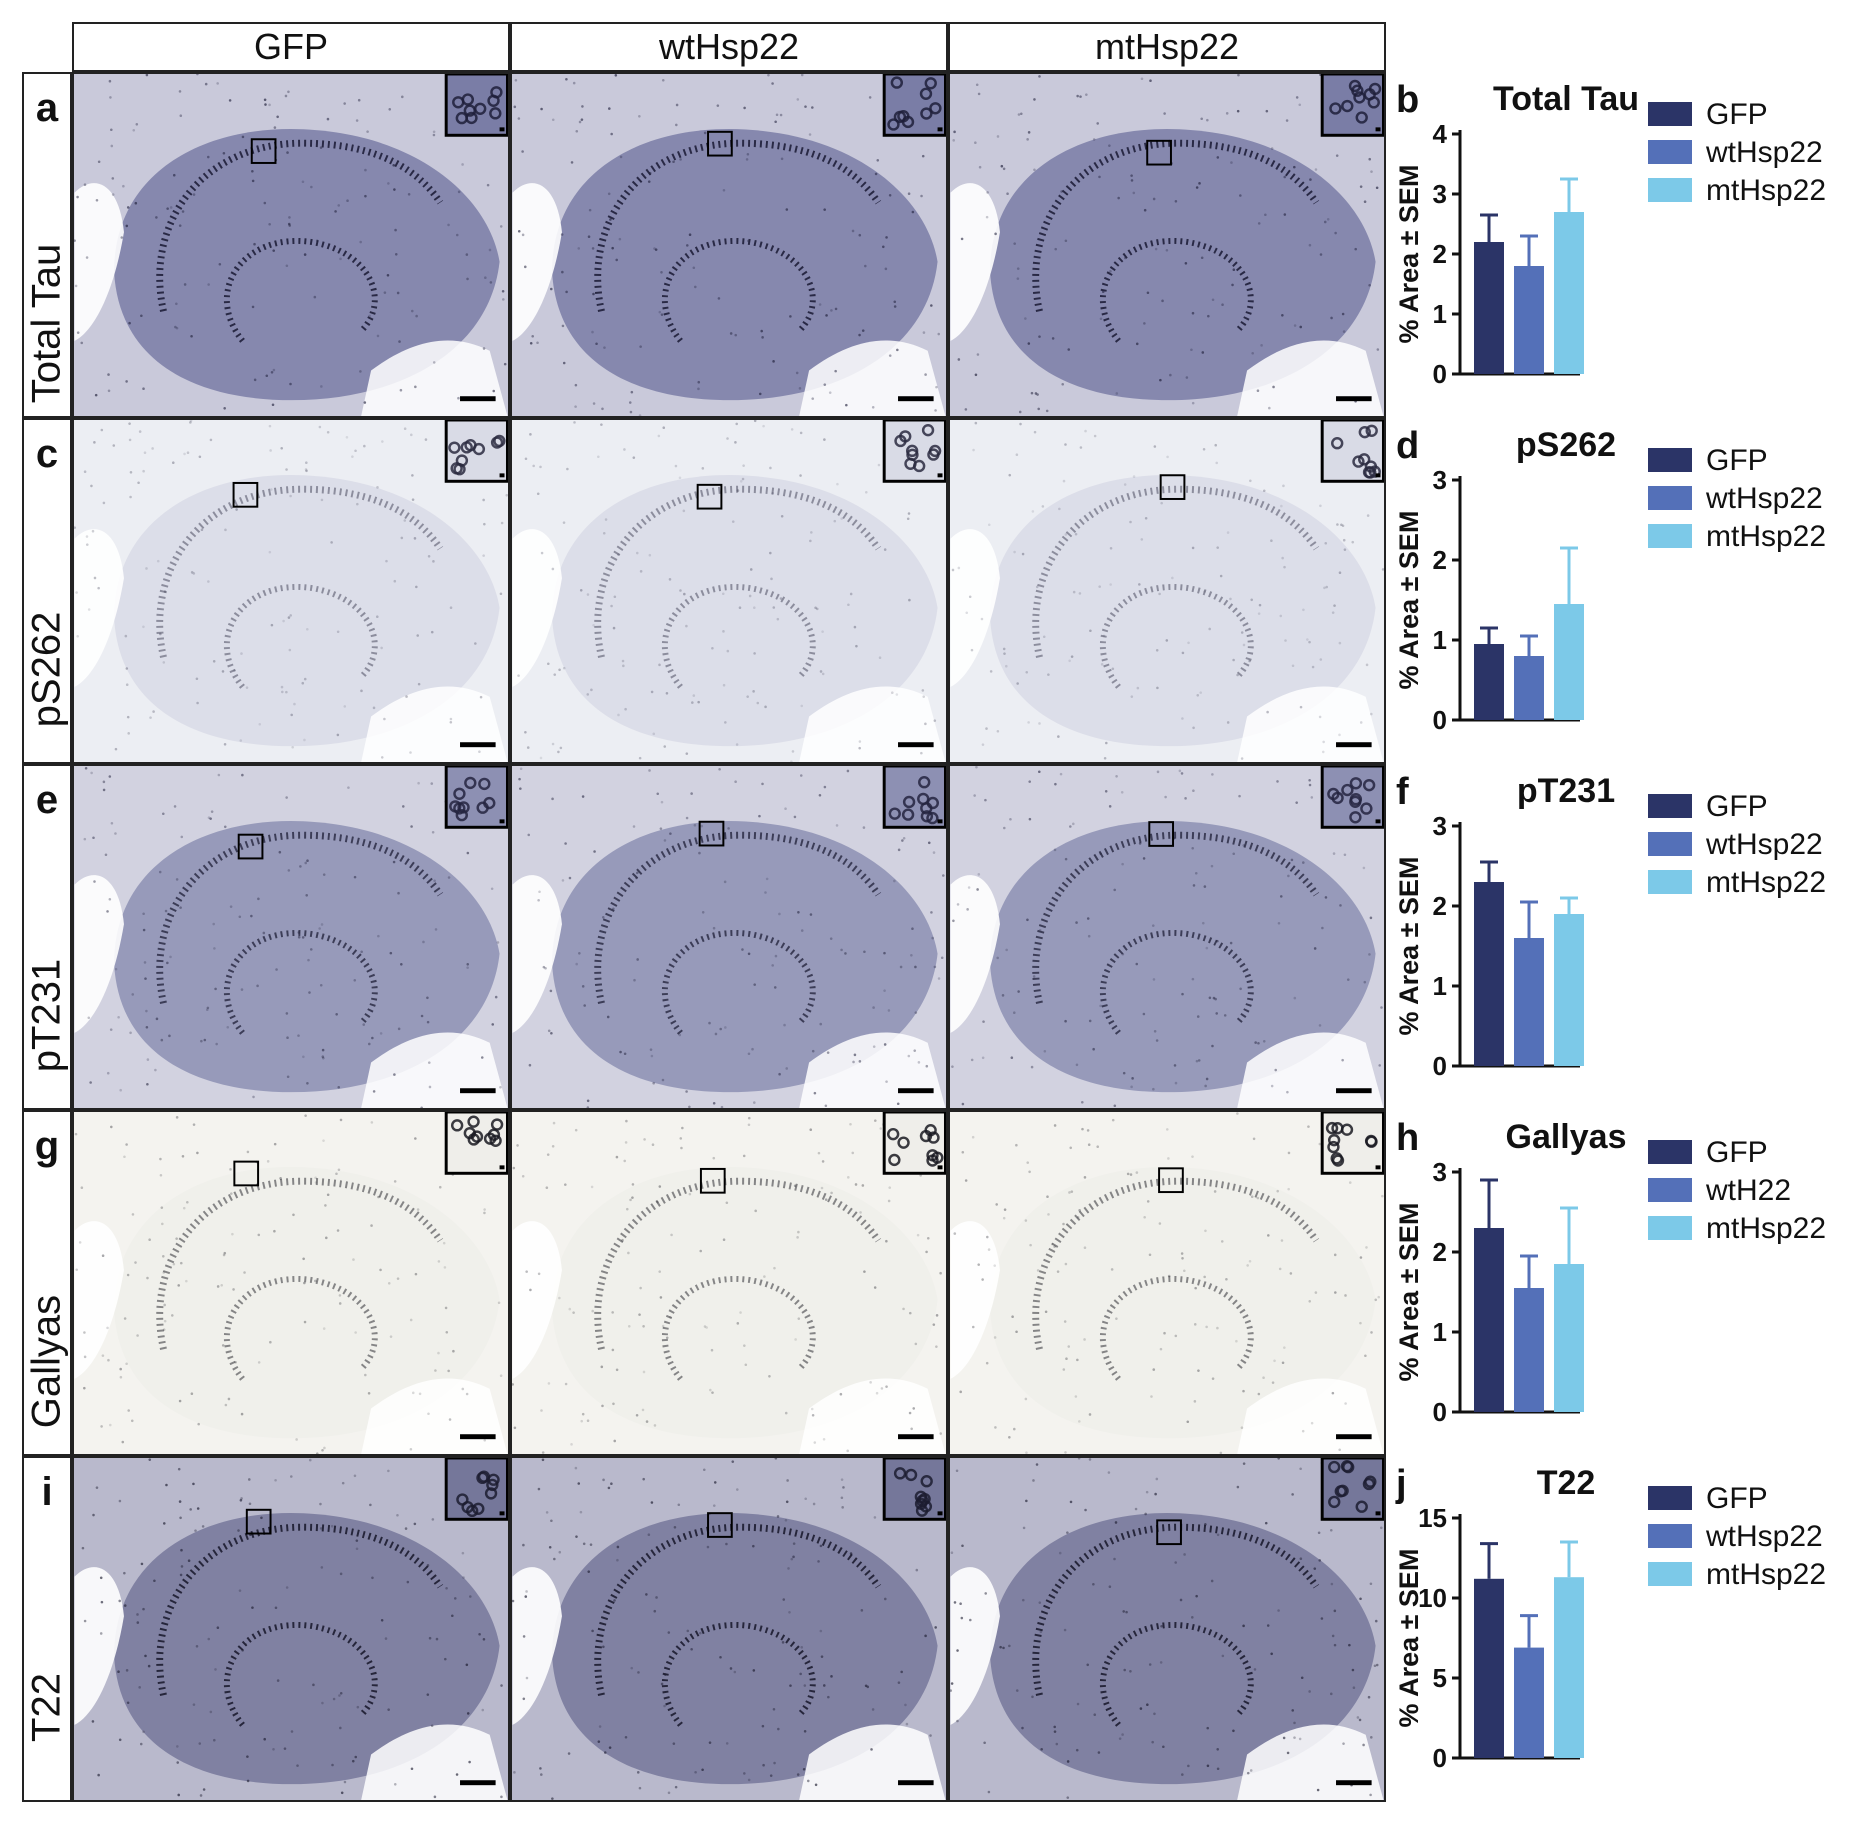 Image resolution: width=1876 pixels, height=1837 pixels. What do you see at coordinates (1766, 536) in the screenshot?
I see `legend-label: mtHsp22` at bounding box center [1766, 536].